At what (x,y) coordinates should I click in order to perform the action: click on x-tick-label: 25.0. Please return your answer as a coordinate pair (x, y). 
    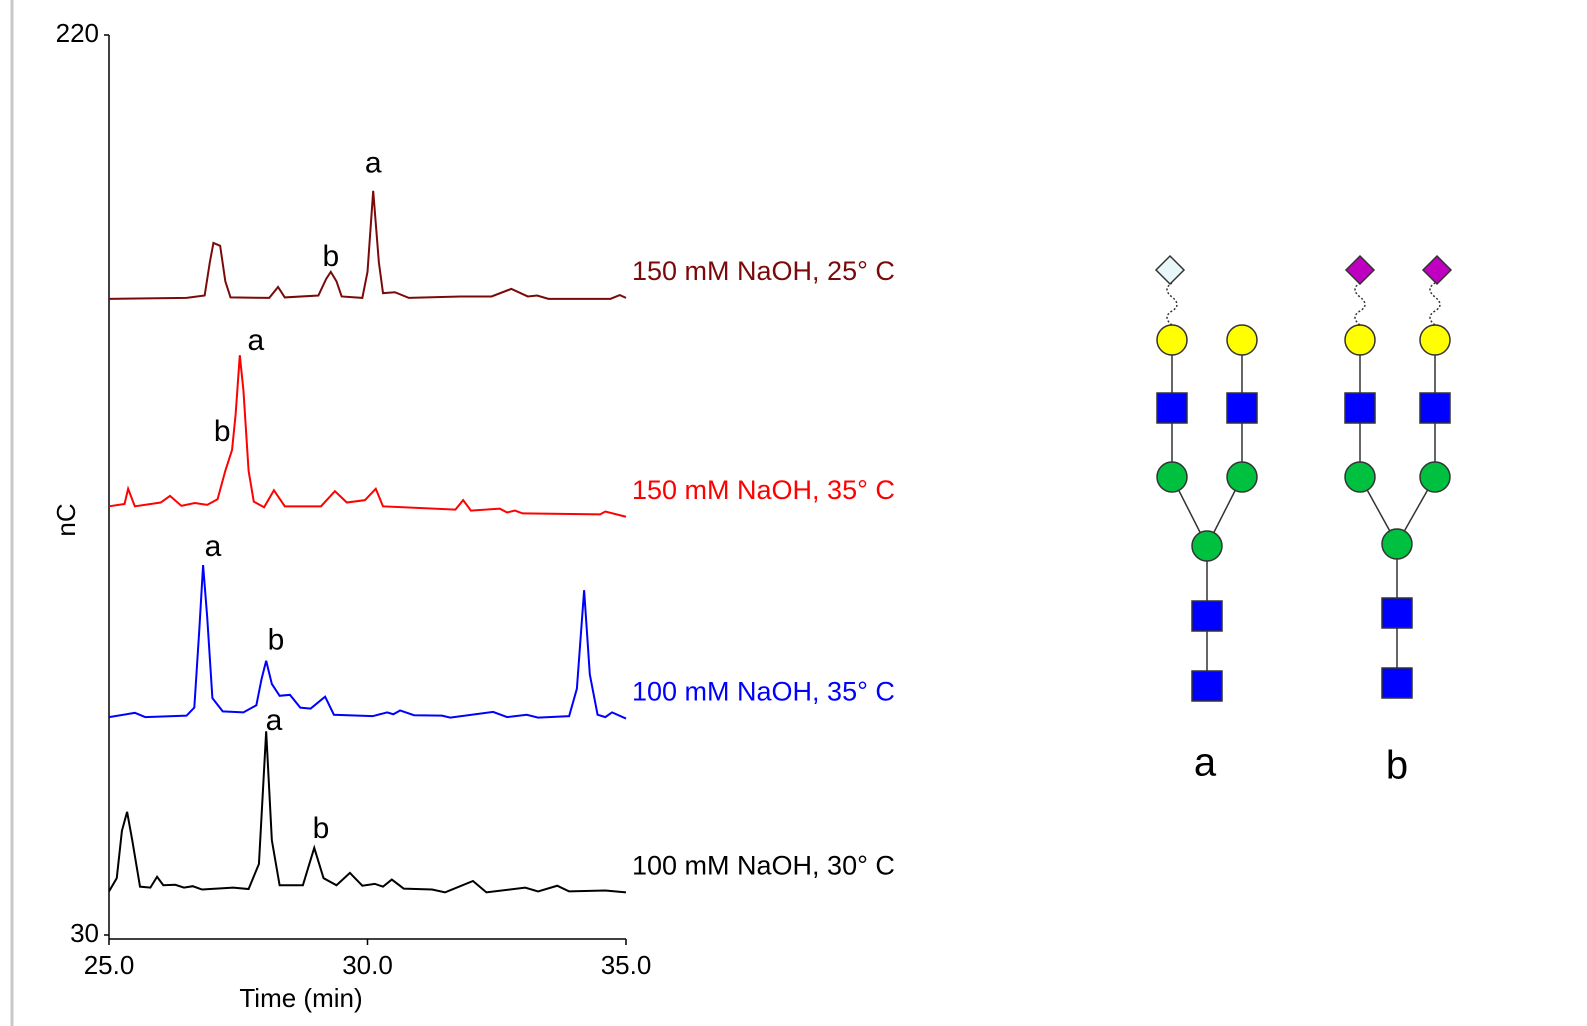
    Looking at the image, I should click on (109, 965).